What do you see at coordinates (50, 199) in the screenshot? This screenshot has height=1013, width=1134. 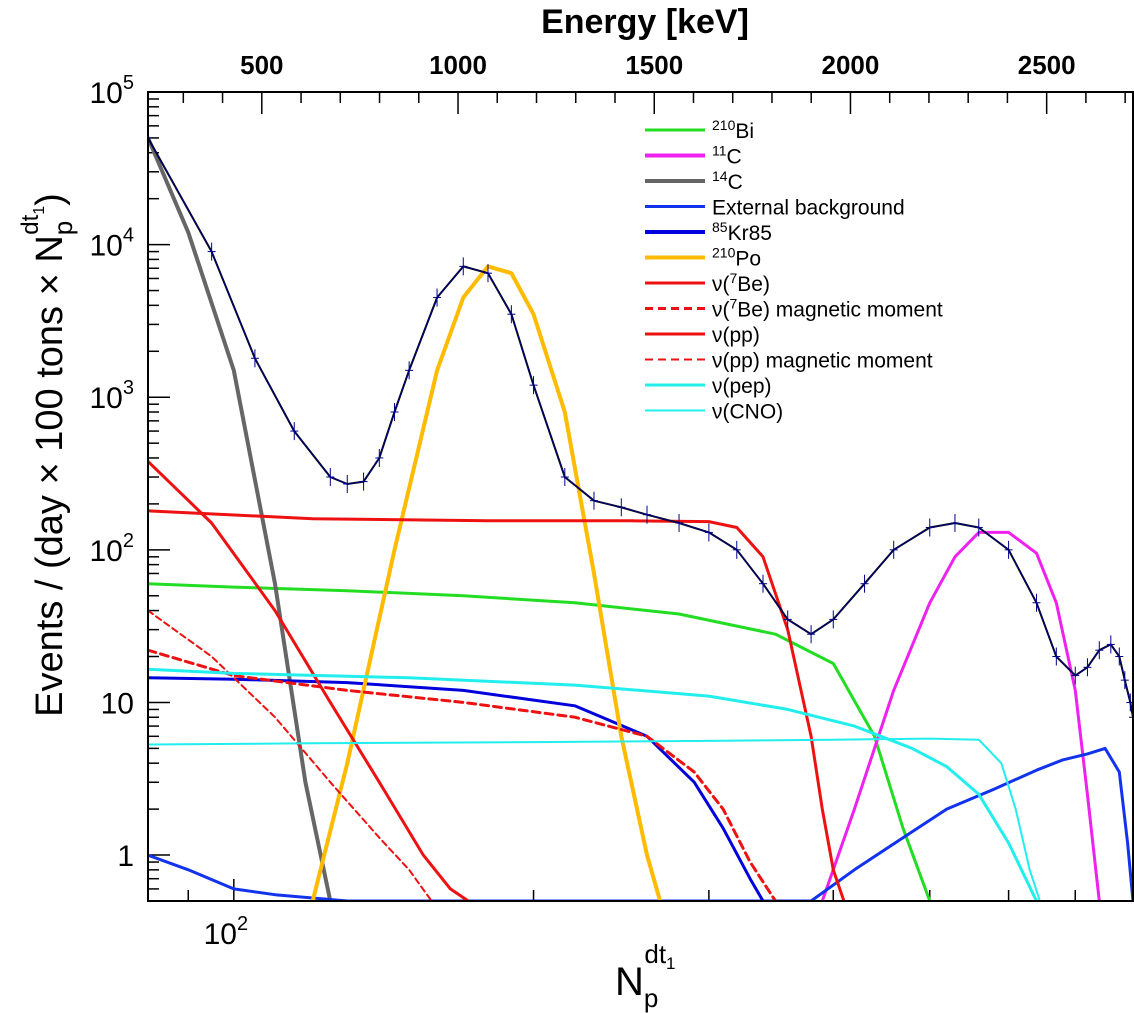 I see `y-axis-title-close: )` at bounding box center [50, 199].